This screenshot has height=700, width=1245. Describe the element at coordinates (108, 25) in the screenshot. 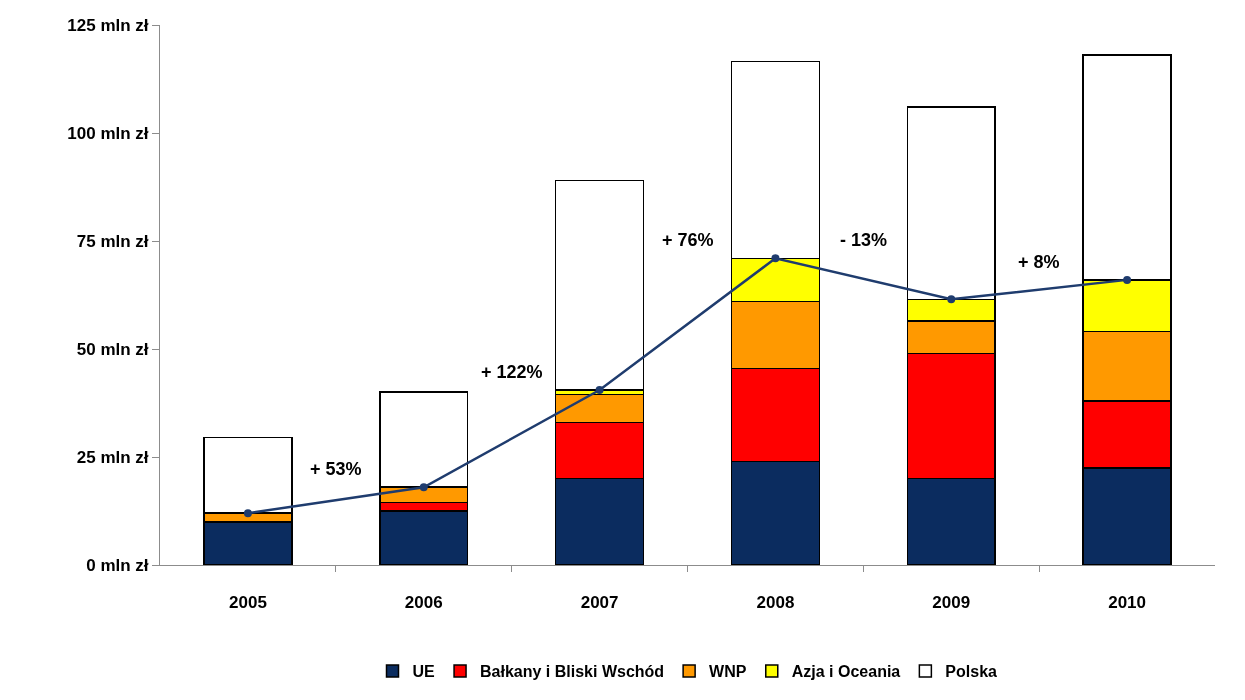

I see `y-tick-label: 125 mln zł` at that location.